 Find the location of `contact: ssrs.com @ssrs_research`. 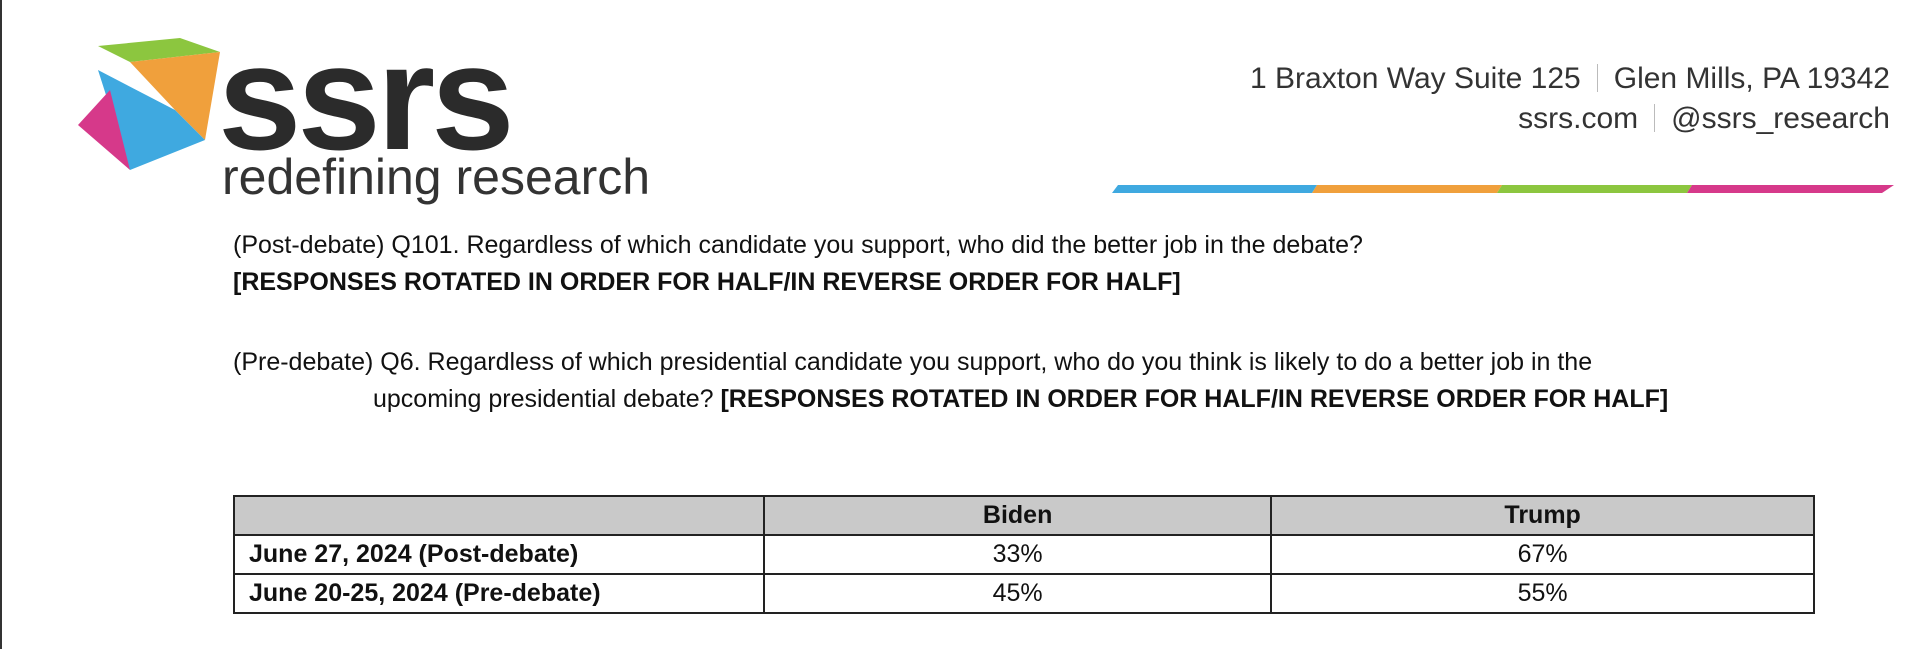

contact: ssrs.com @ssrs_research is located at coordinates (1704, 119).